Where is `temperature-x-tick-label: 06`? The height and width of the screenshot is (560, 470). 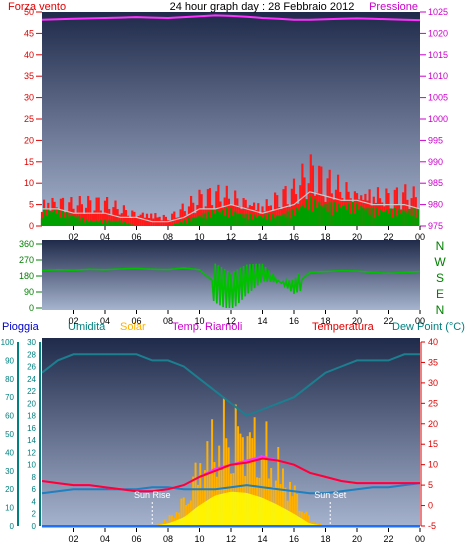 temperature-x-tick-label: 06 is located at coordinates (136, 539).